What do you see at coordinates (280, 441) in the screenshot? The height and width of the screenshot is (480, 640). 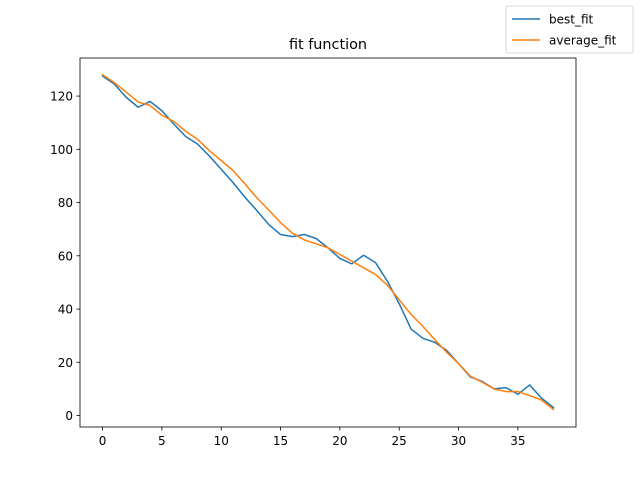 I see `x-tick-label: 15` at bounding box center [280, 441].